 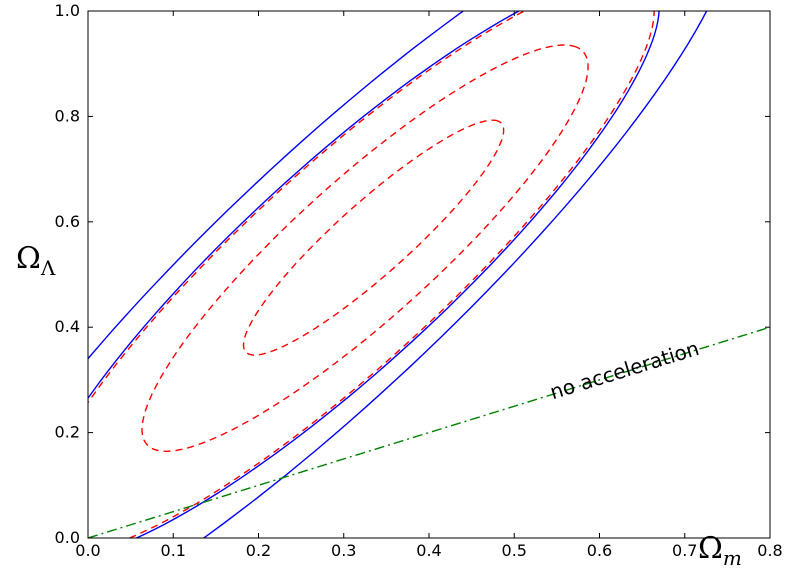 I want to click on x-axis-label: Ωm, so click(x=720, y=550).